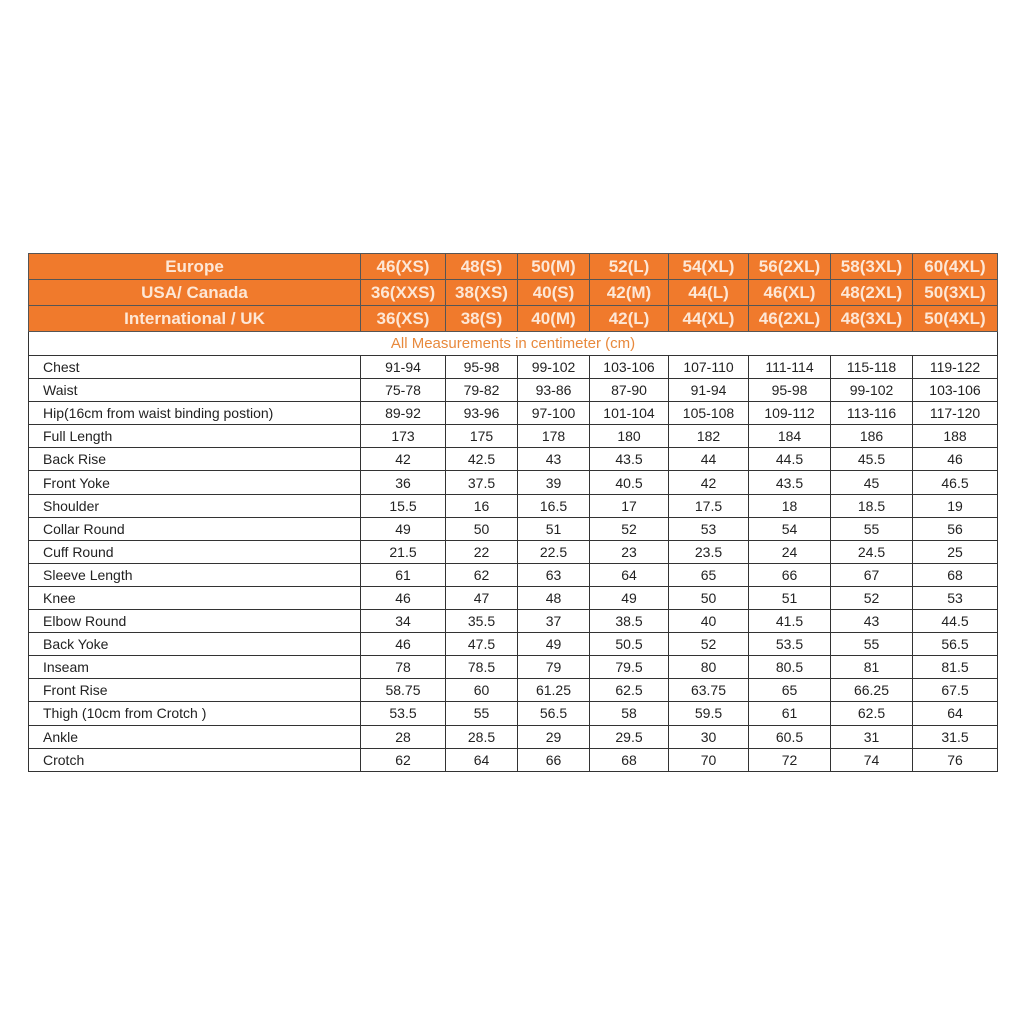 The height and width of the screenshot is (1024, 1024). Describe the element at coordinates (481, 736) in the screenshot. I see `measurement-value: 28.5` at that location.